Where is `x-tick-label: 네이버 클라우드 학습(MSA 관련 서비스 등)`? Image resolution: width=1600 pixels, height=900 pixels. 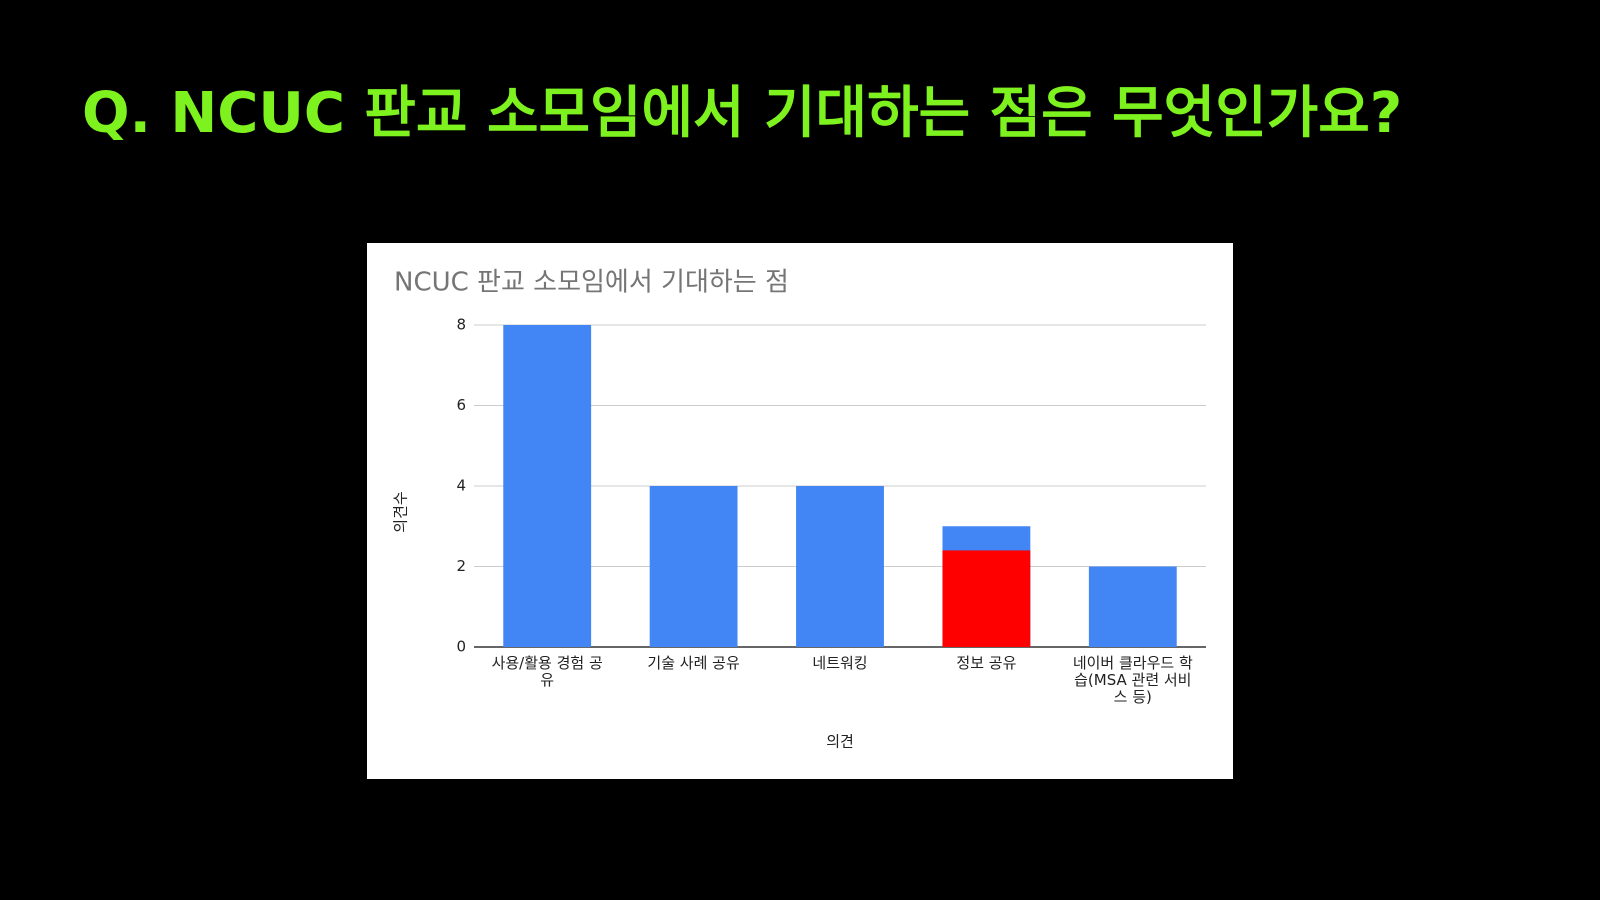
x-tick-label: 네이버 클라우드 학습(MSA 관련 서비스 등) is located at coordinates (1132, 680).